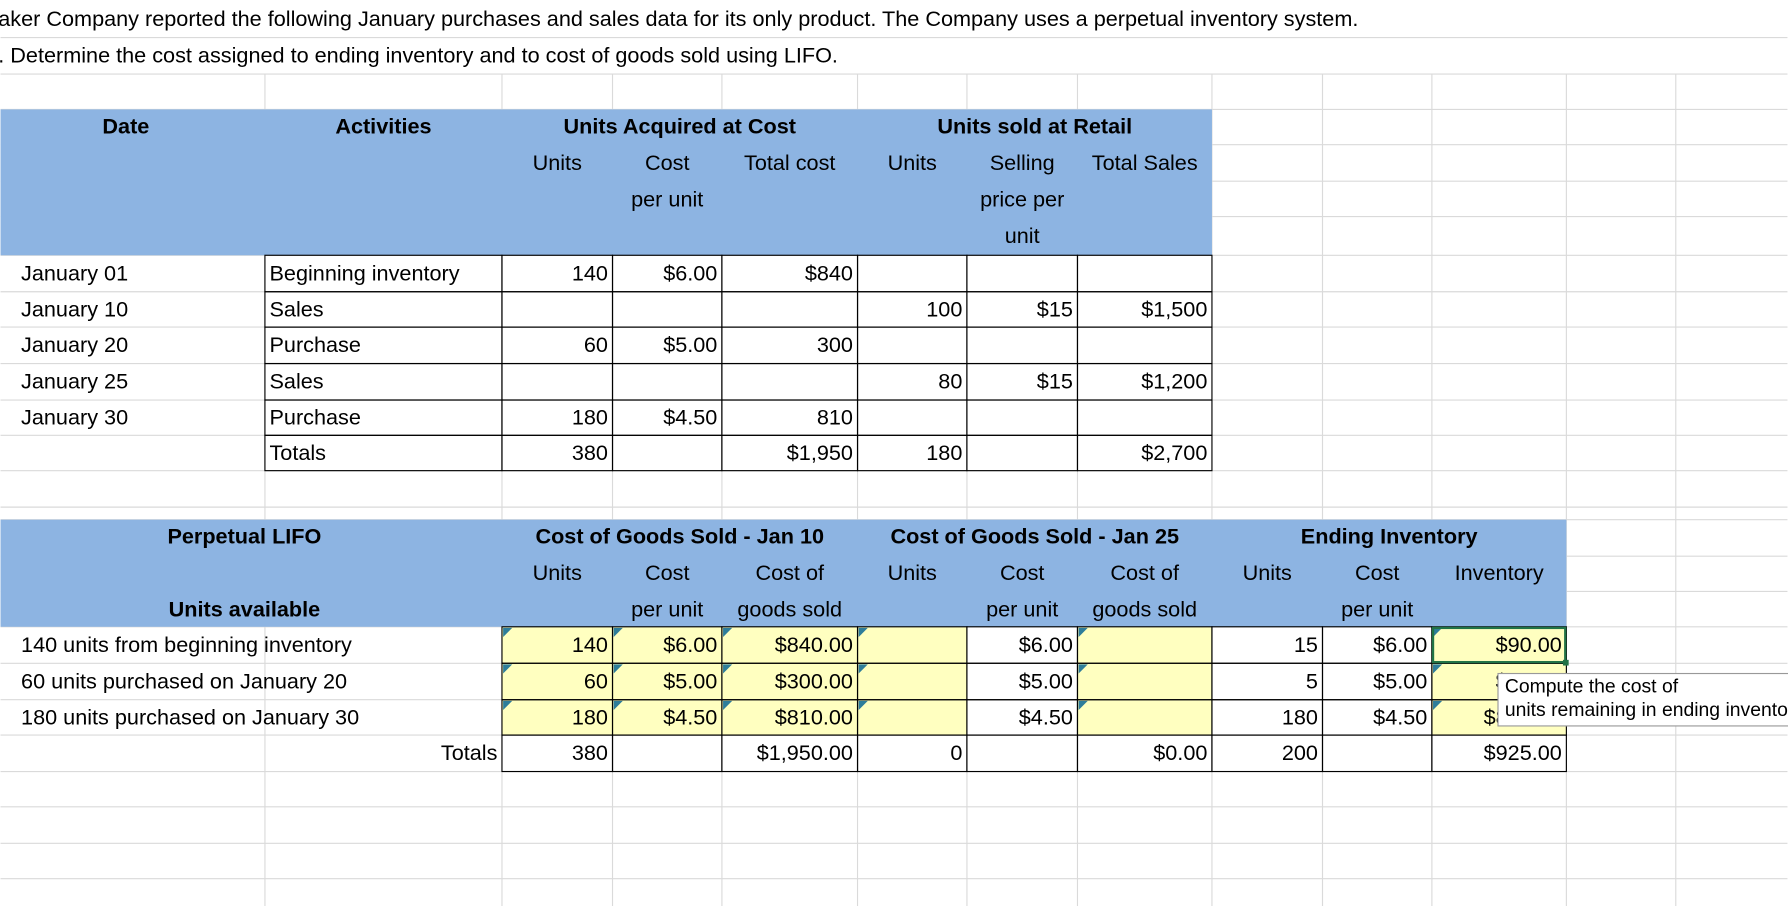  I want to click on number-cell: 810, so click(835, 417).